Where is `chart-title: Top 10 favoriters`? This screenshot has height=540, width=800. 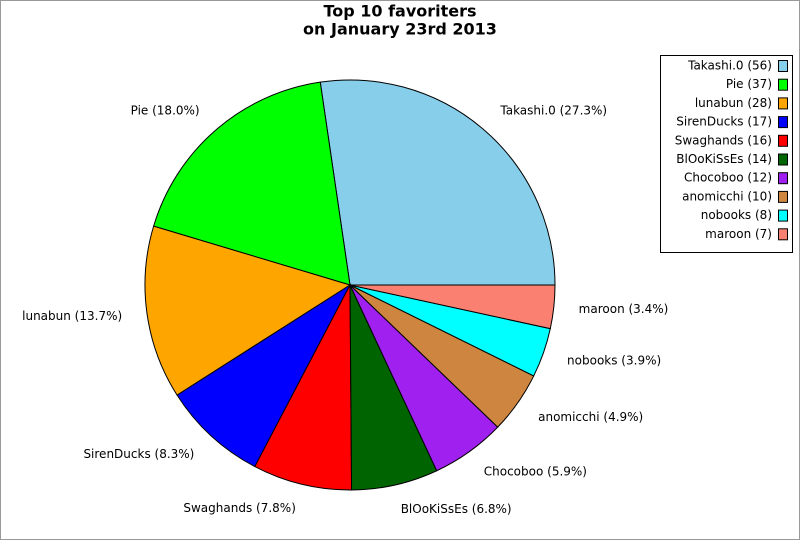 chart-title: Top 10 favoriters is located at coordinates (399, 11).